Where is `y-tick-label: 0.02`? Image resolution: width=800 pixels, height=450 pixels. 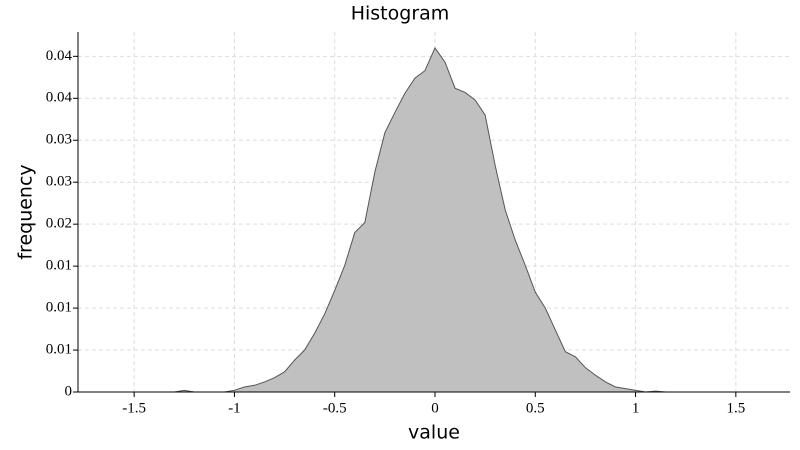 y-tick-label: 0.02 is located at coordinates (59, 224).